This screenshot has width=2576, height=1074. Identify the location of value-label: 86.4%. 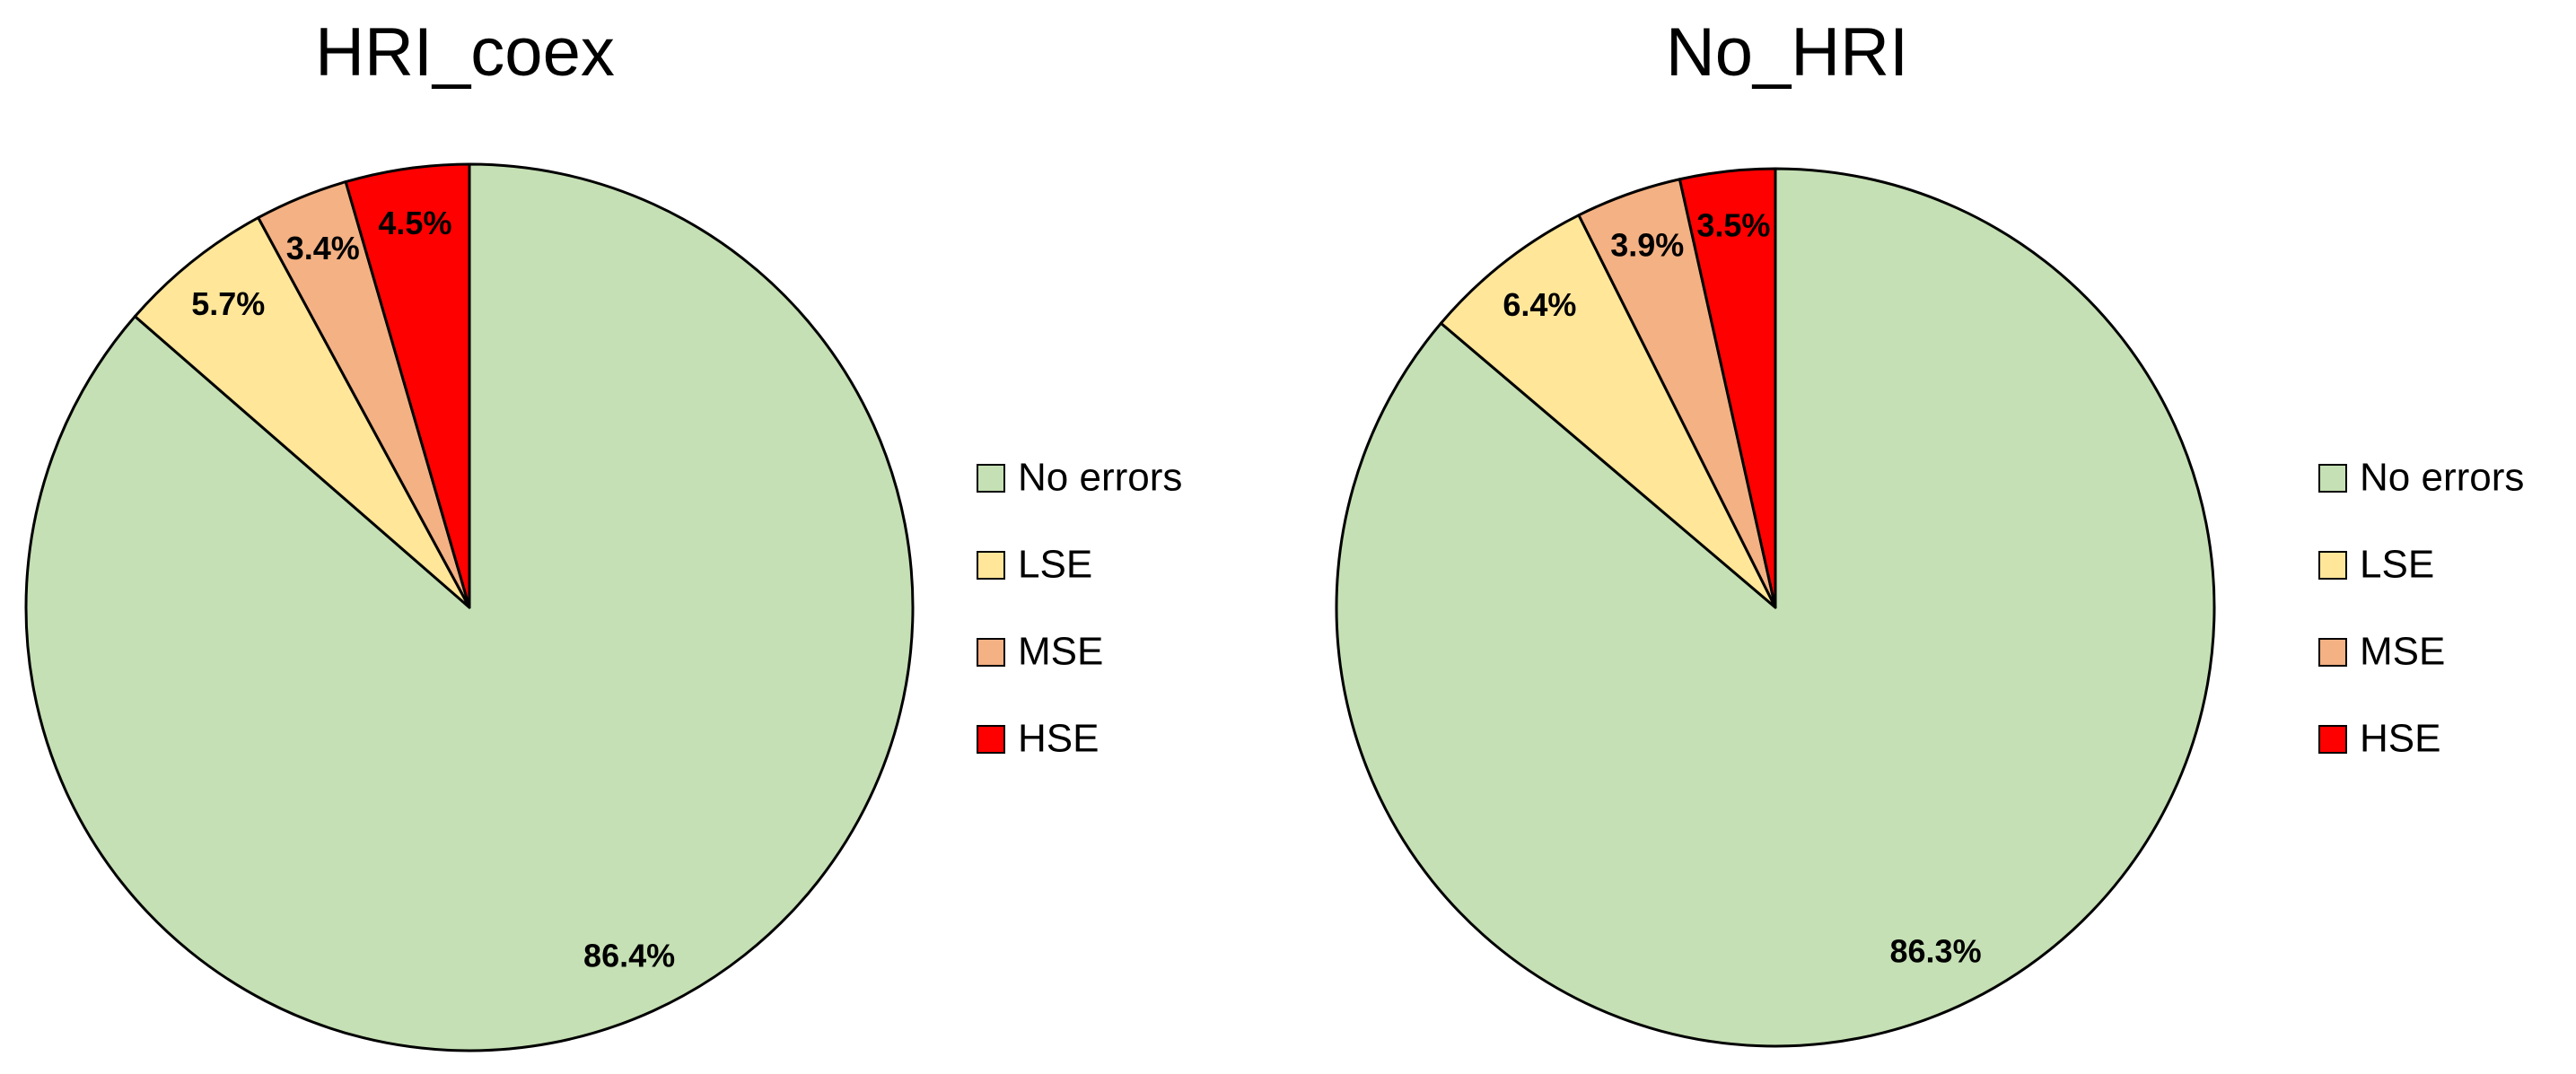
(629, 956).